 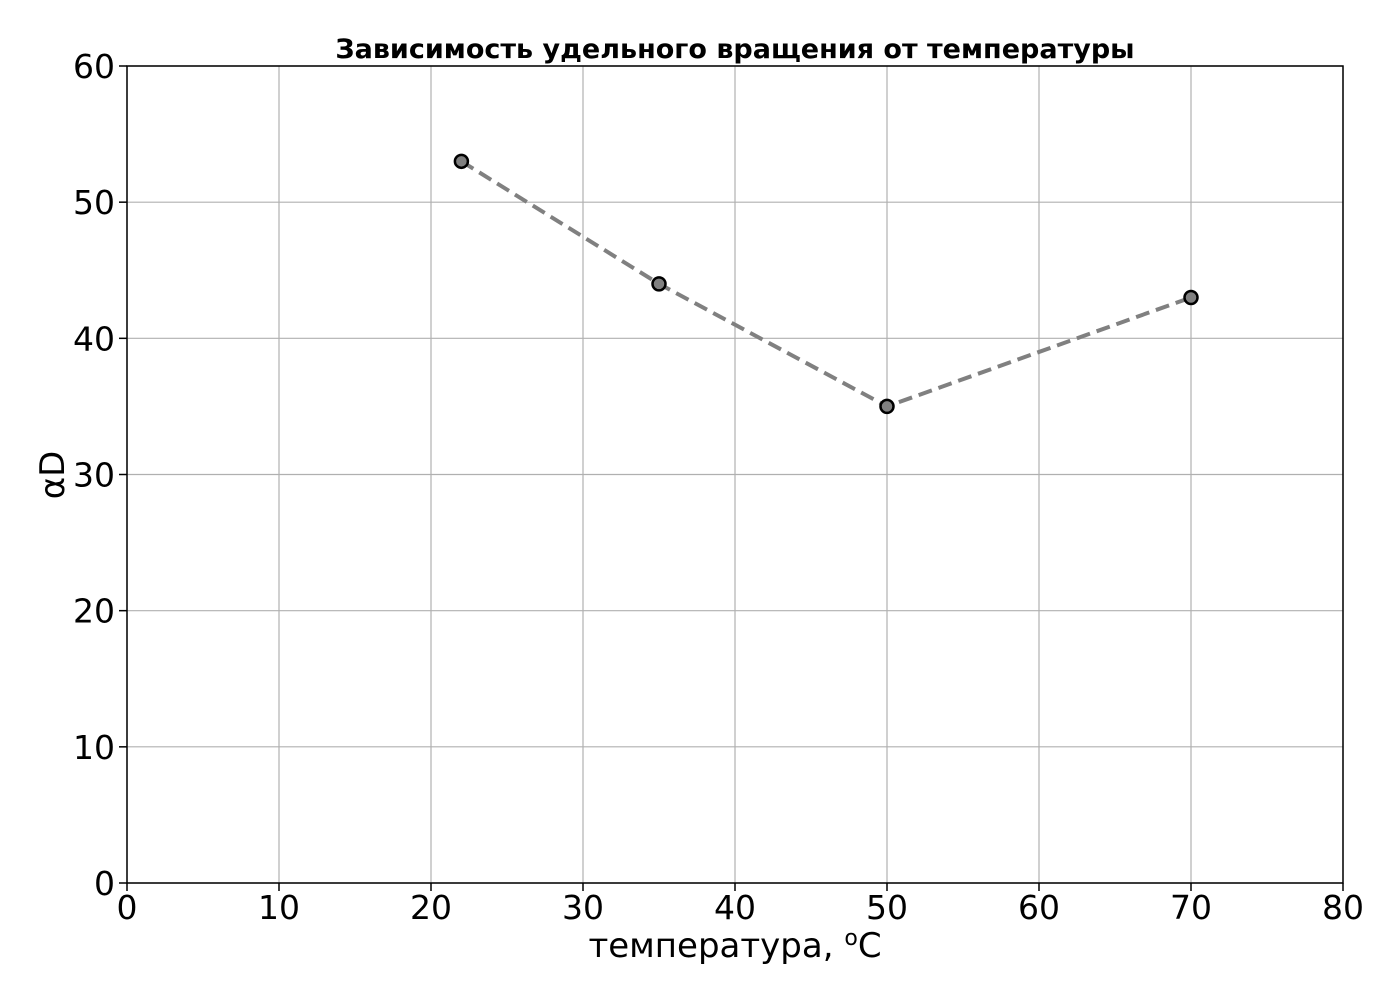 What do you see at coordinates (279, 907) in the screenshot?
I see `x-tick-label: 10` at bounding box center [279, 907].